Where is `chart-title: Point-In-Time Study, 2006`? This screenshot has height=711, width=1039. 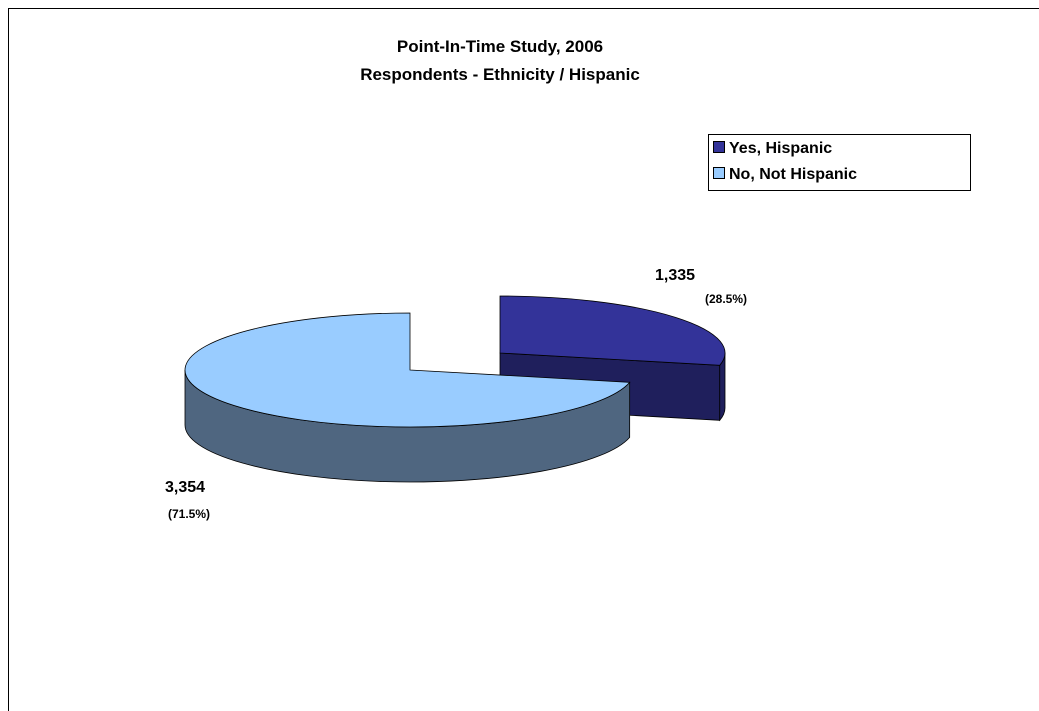 chart-title: Point-In-Time Study, 2006 is located at coordinates (500, 46).